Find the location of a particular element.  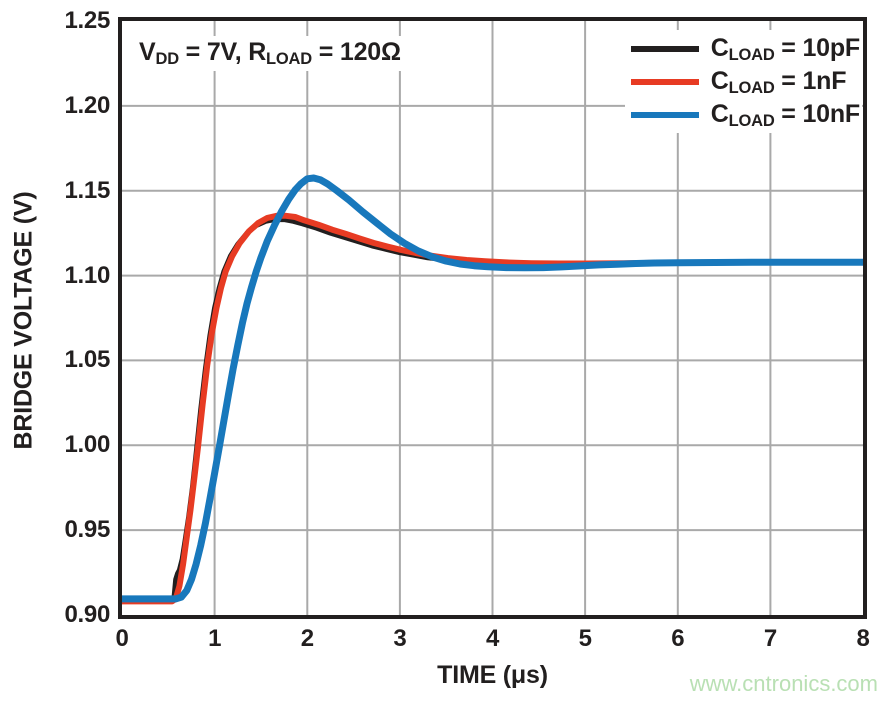

legend-entry-10pf: CLOAD = 10pF is located at coordinates (745, 48).